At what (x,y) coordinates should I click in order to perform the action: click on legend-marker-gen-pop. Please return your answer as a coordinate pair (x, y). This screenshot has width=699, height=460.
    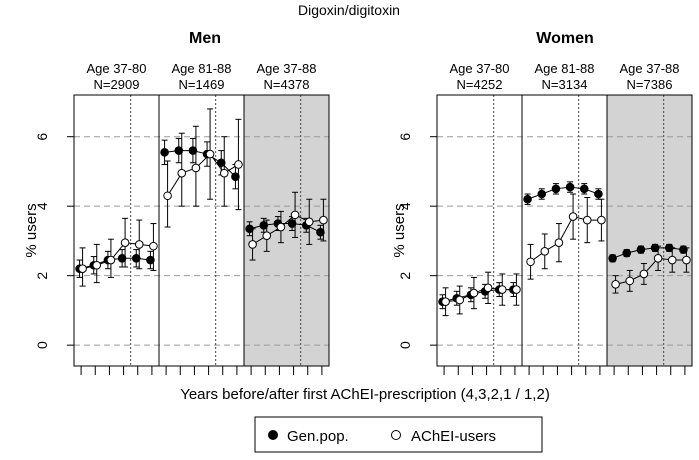
    Looking at the image, I should click on (273, 435).